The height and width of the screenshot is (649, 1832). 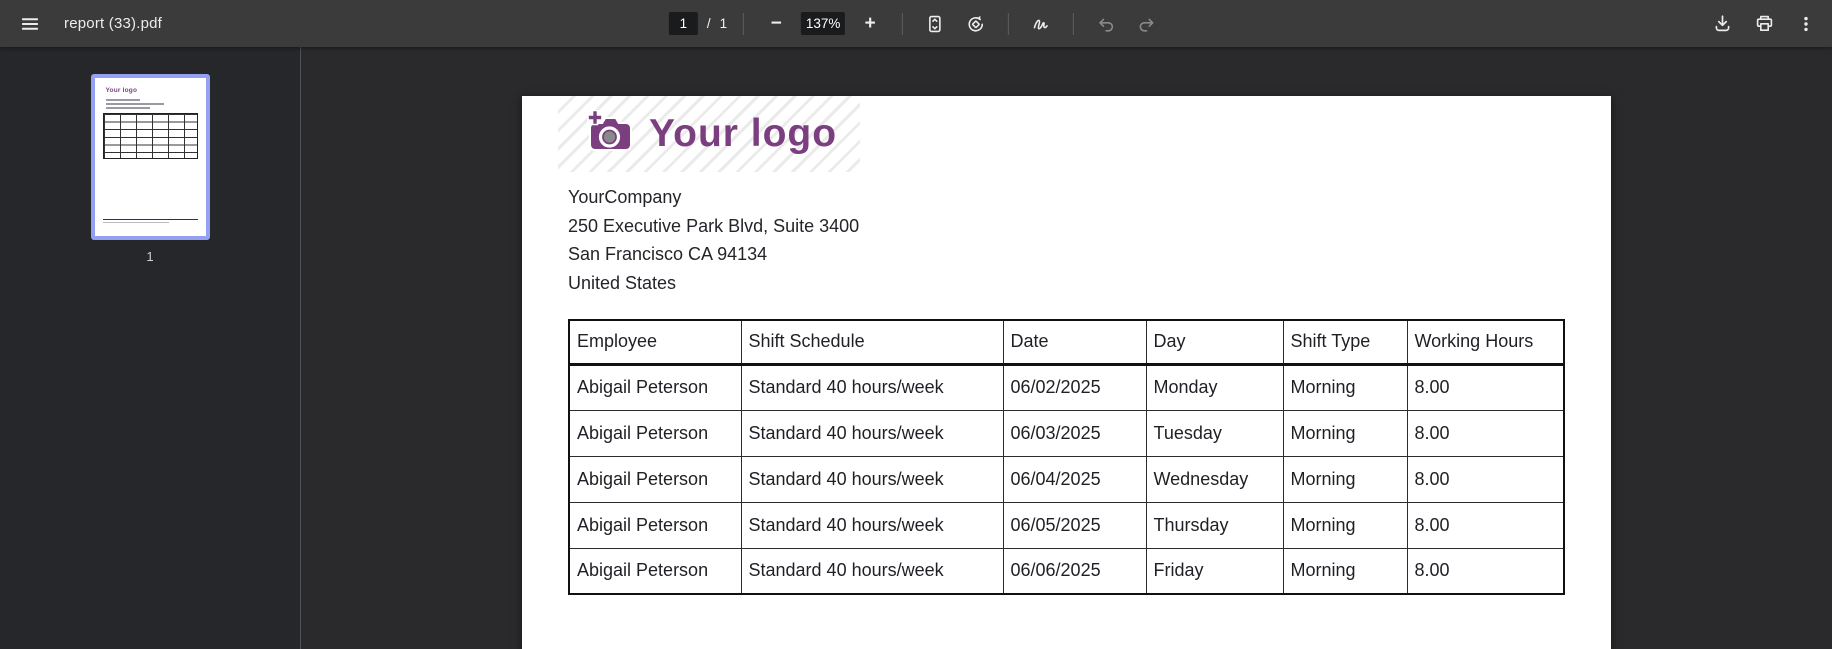 What do you see at coordinates (595, 117) in the screenshot?
I see `plus-badge` at bounding box center [595, 117].